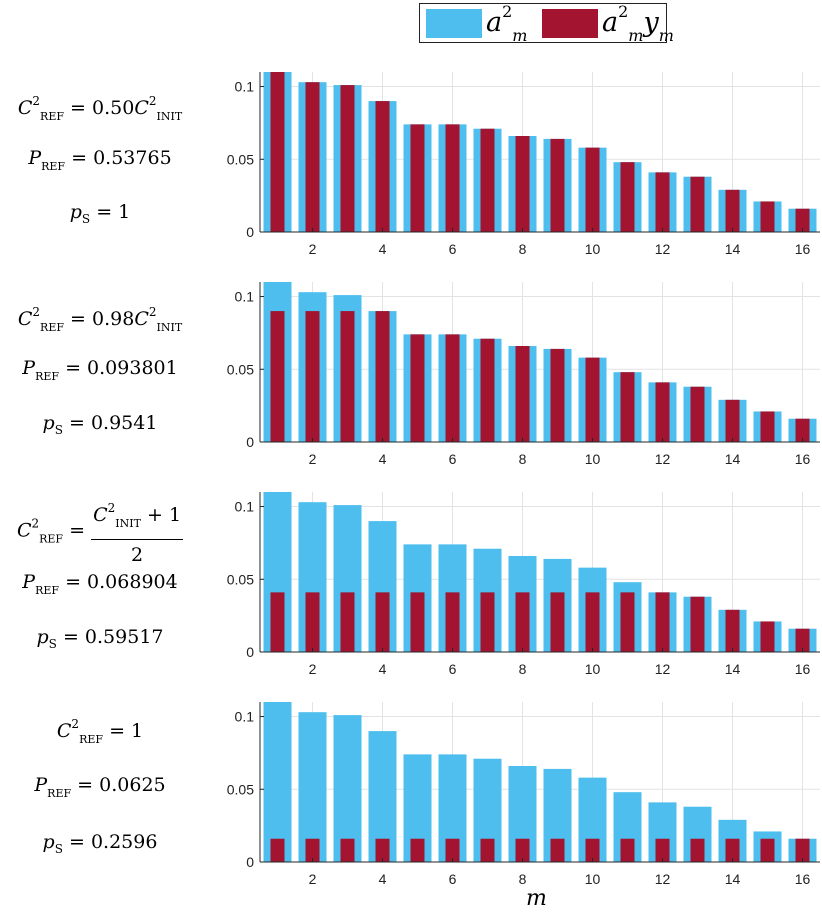 Image resolution: width=822 pixels, height=914 pixels. I want to click on panel-4-x-tick-label-4: 4, so click(383, 879).